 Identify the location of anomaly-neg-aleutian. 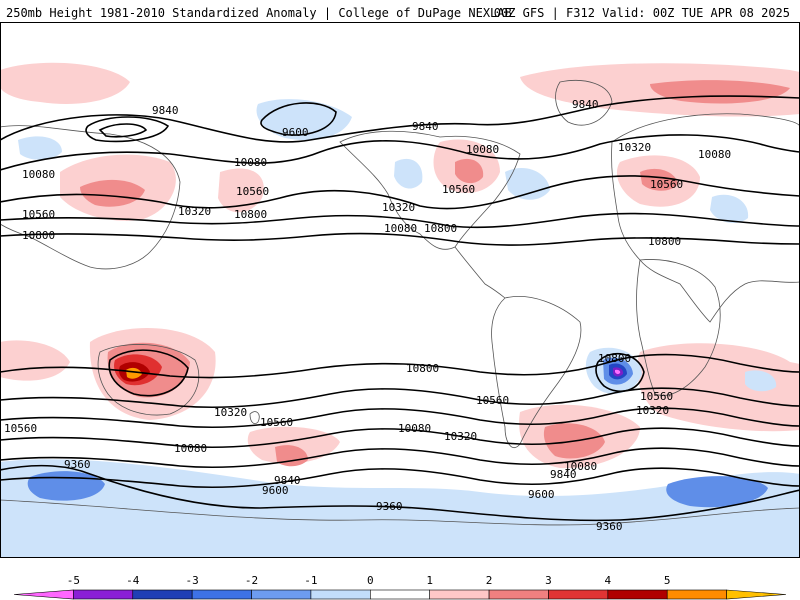
(304, 120).